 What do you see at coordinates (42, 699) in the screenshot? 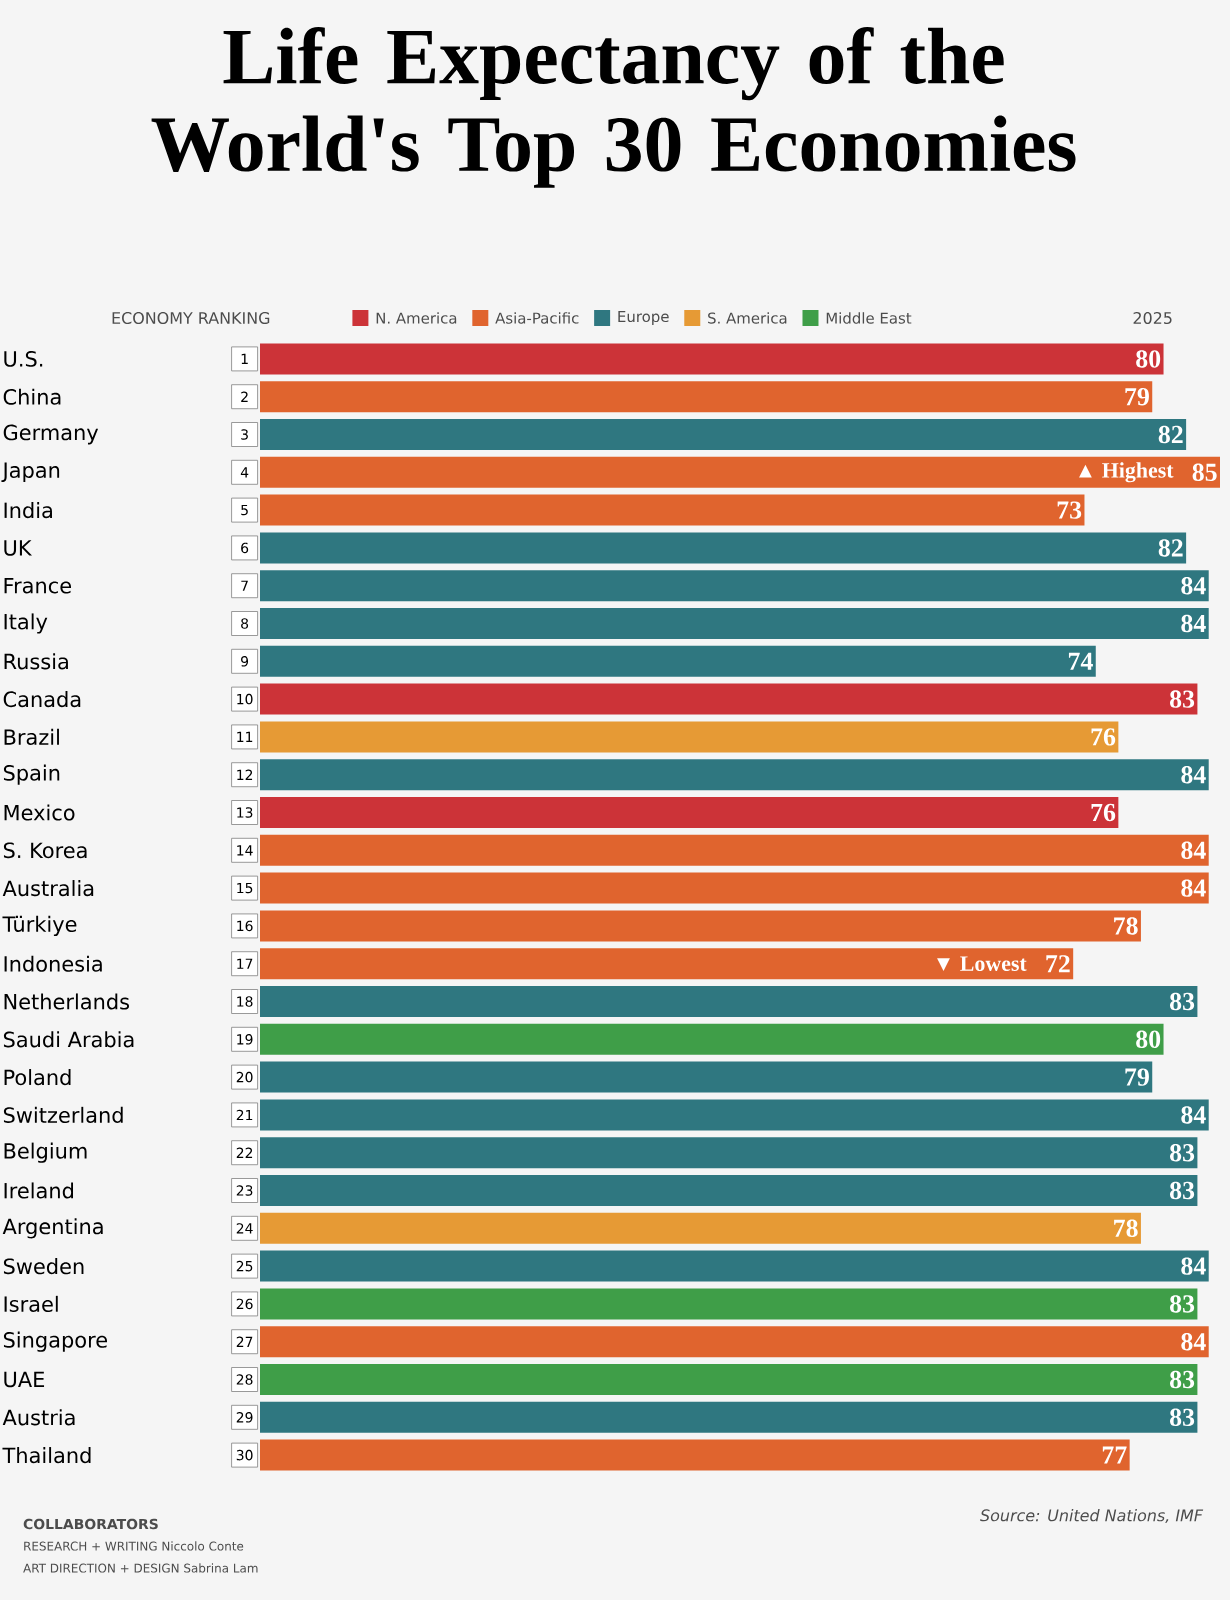
I see `y-tick-label: Canada` at bounding box center [42, 699].